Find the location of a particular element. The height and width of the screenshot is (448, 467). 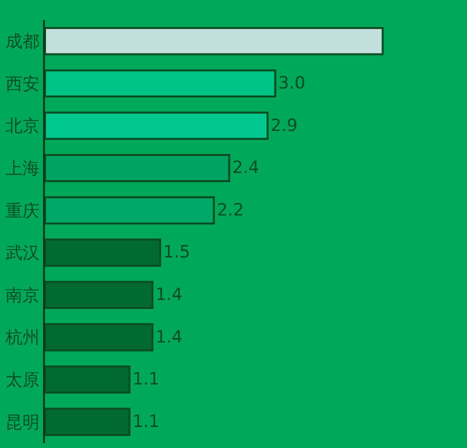

y-tick-label: 北京 is located at coordinates (23, 126).